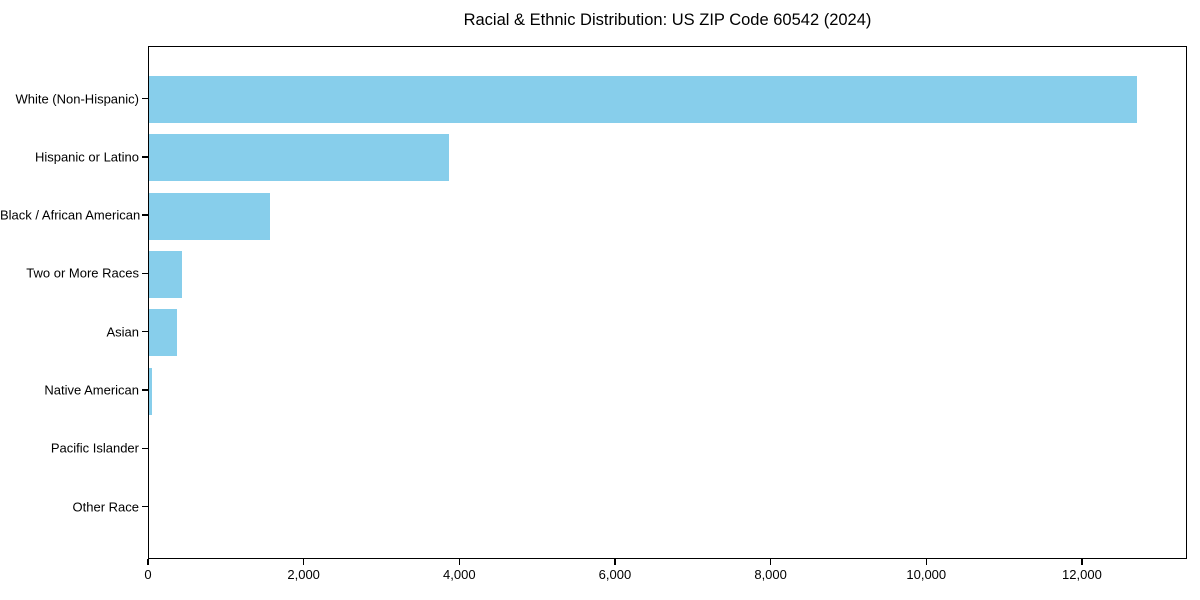 This screenshot has width=1200, height=600. I want to click on y-axis-category-label: Native American, so click(91, 390).